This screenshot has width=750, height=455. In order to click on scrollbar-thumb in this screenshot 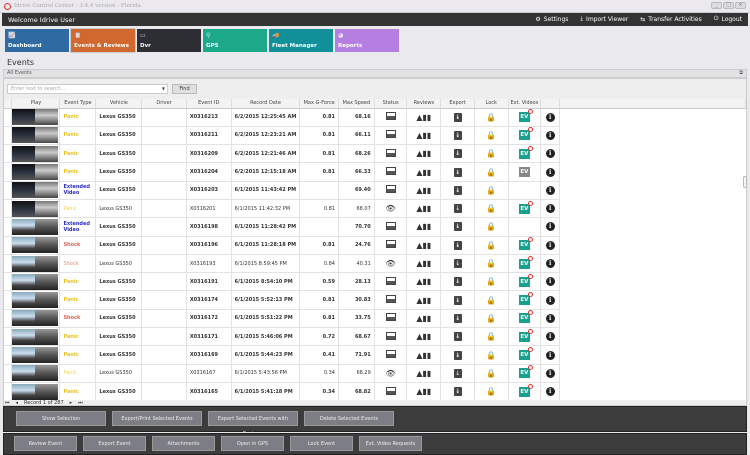, I will do `click(745, 182)`.